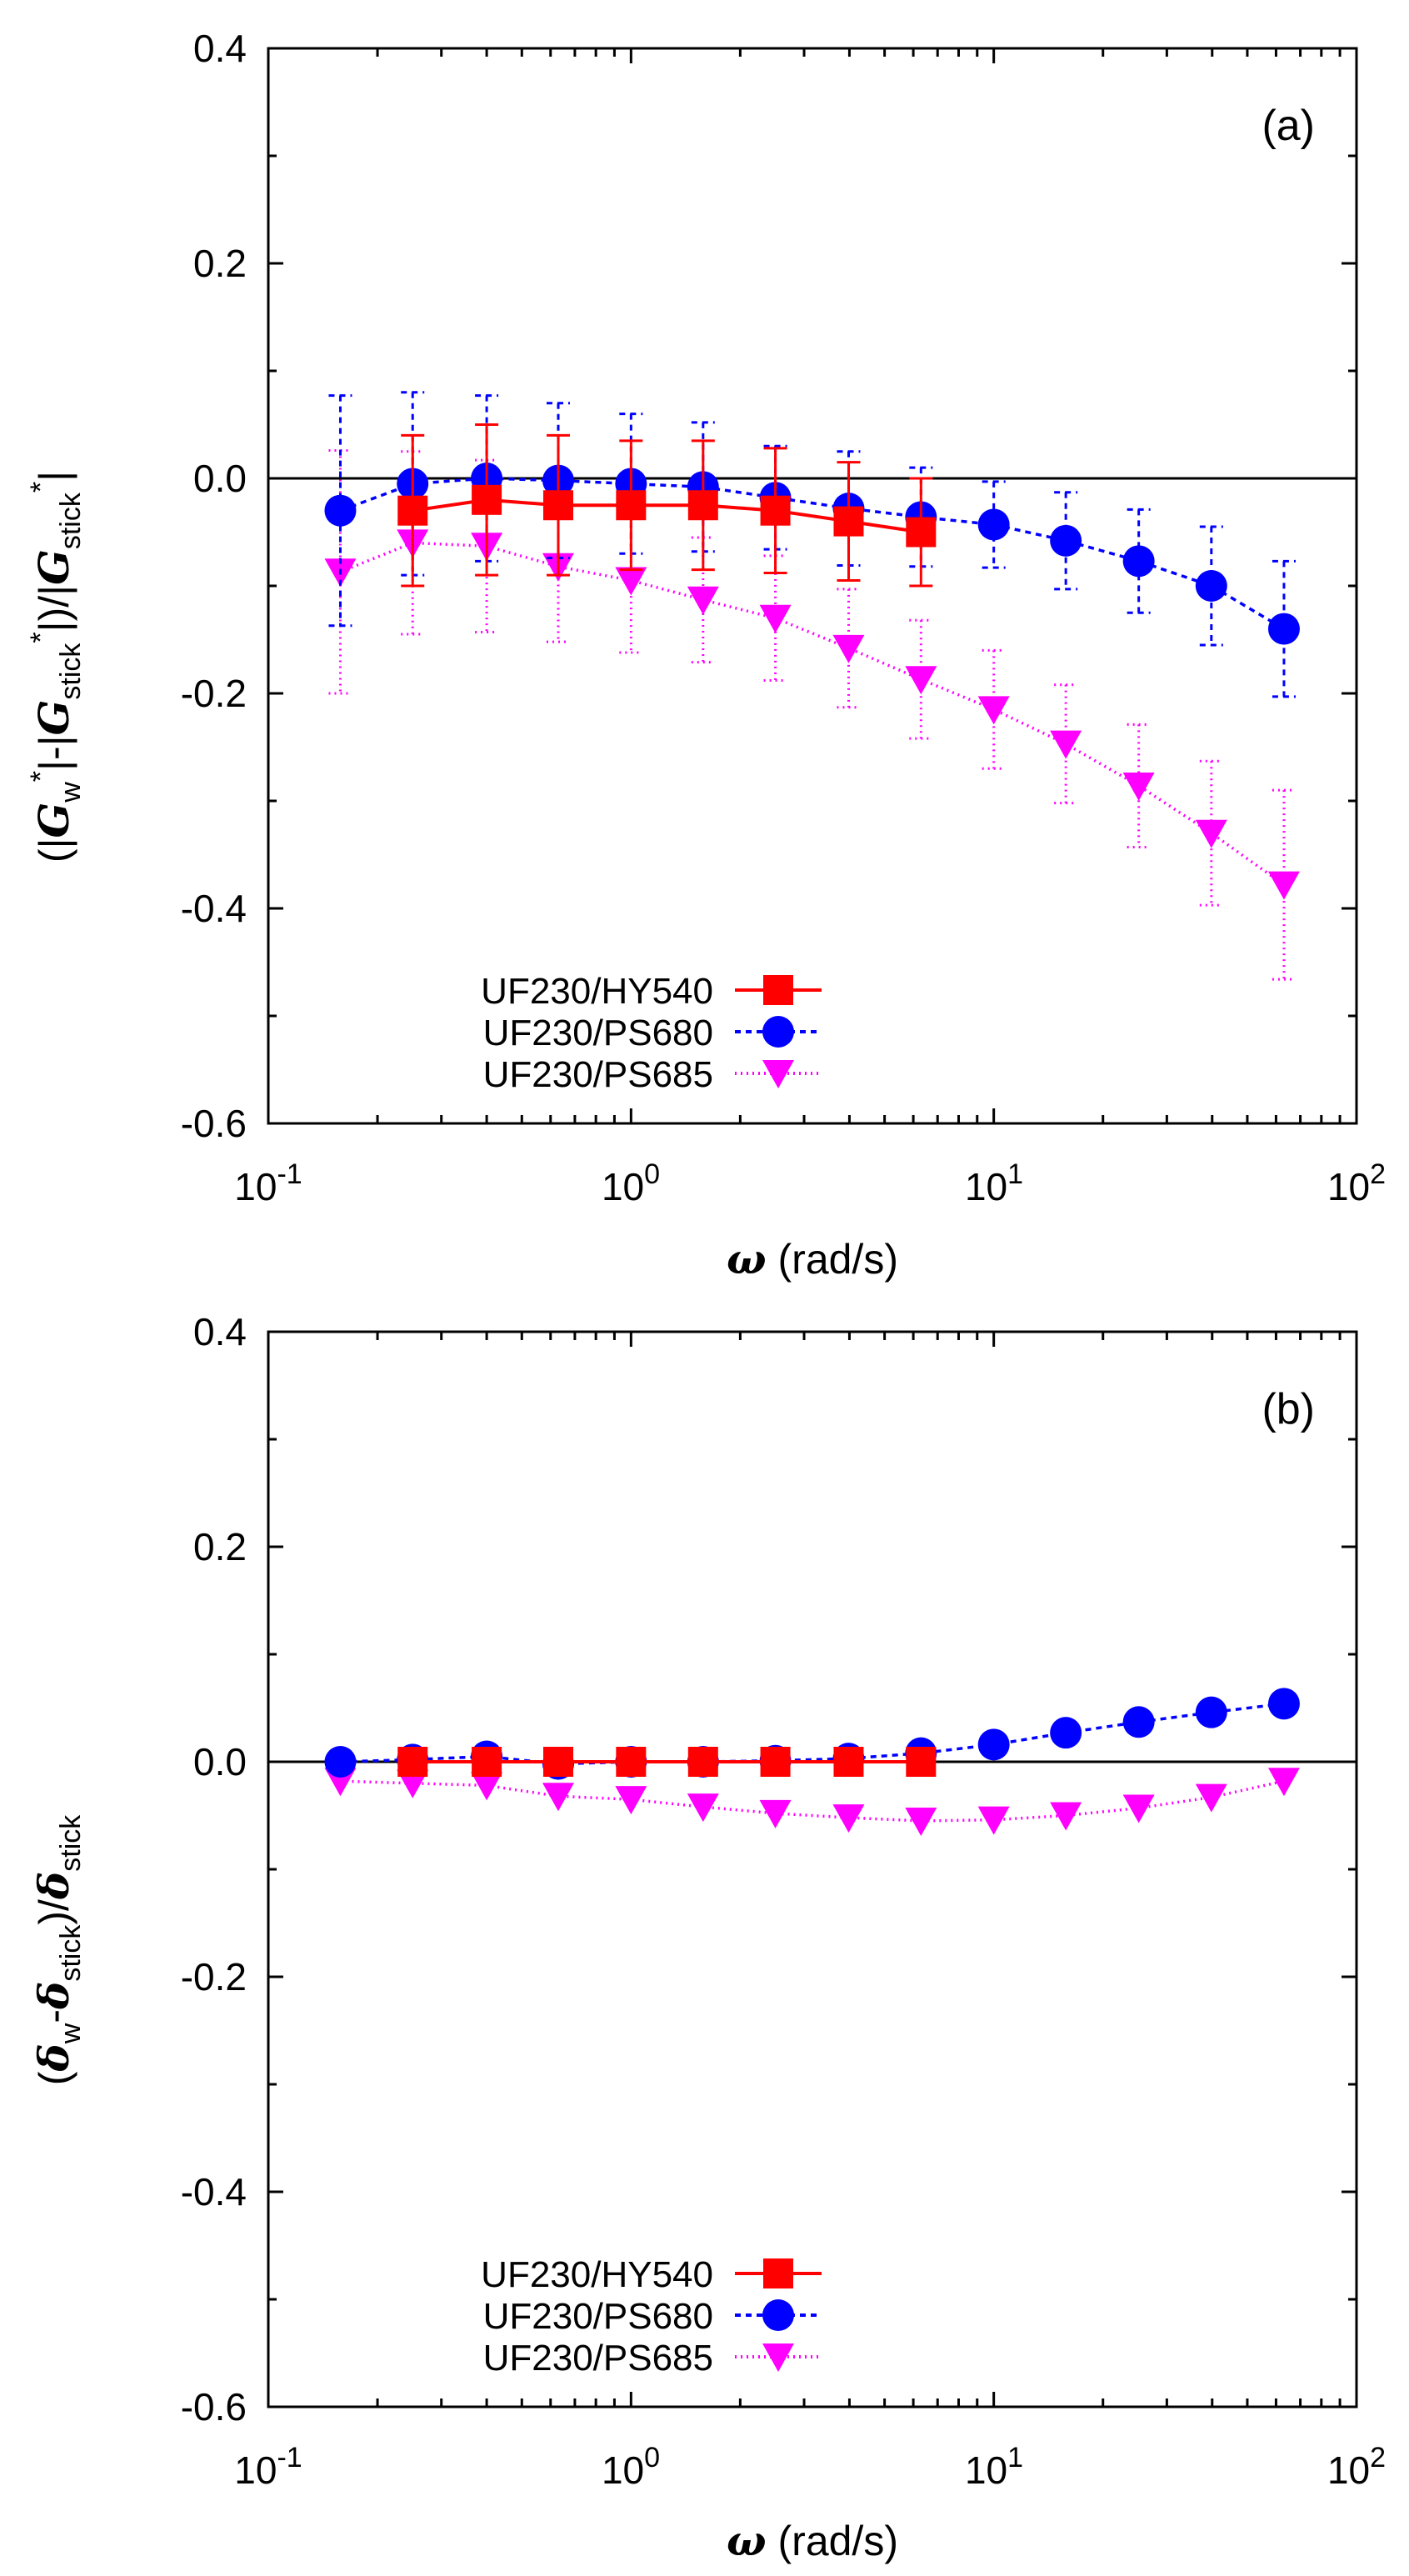  What do you see at coordinates (214, 2406) in the screenshot?
I see `panel-b-y-tick-label: -0.6` at bounding box center [214, 2406].